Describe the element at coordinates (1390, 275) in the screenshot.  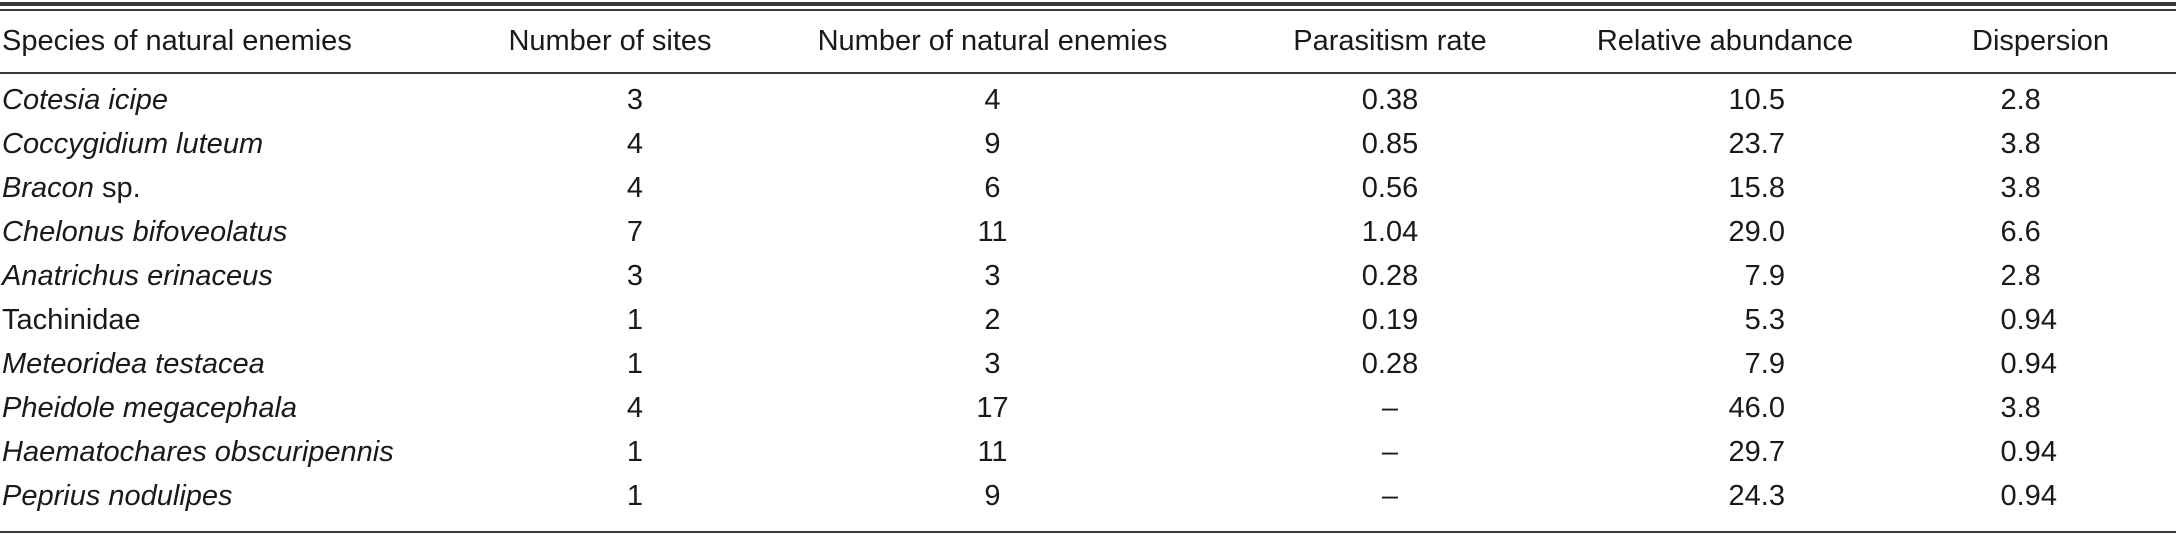
I see `parasitism-cell-value: 0.28` at that location.